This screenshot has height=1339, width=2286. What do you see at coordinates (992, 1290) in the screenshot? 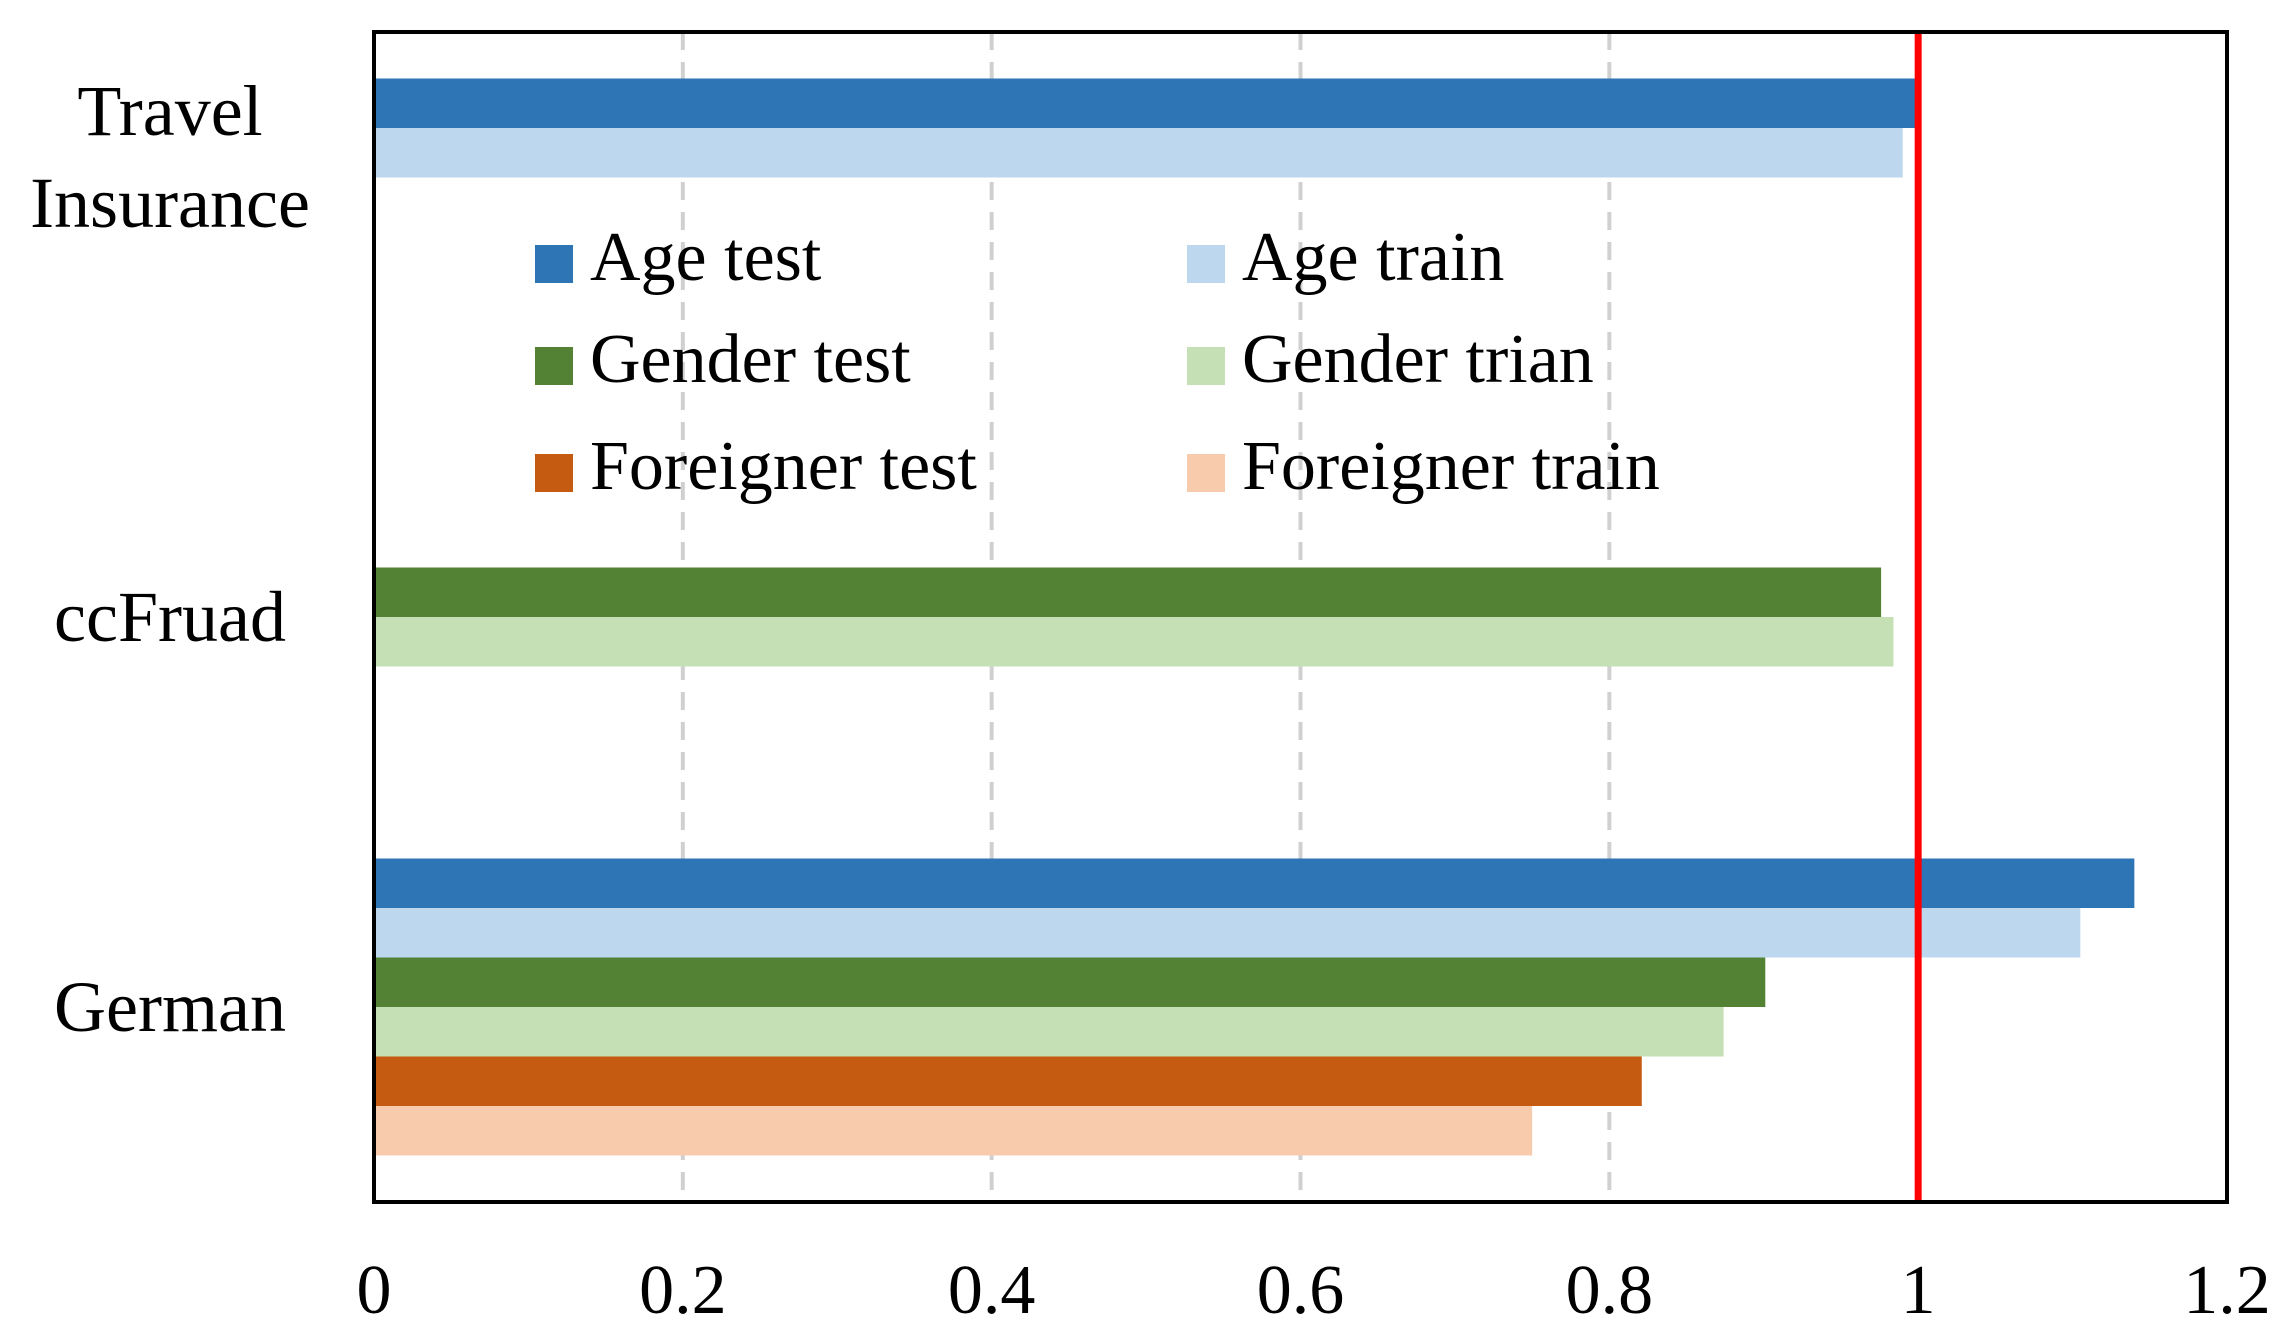
I see `x-tick-label: 0.4` at bounding box center [992, 1290].